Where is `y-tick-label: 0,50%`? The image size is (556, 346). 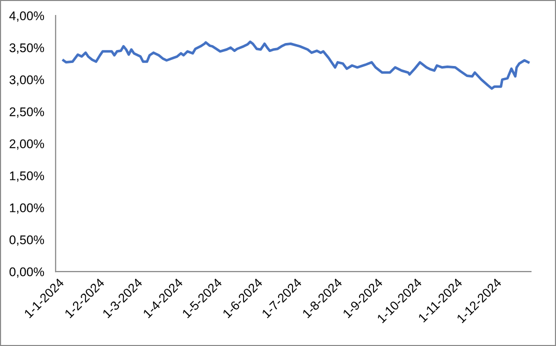 y-tick-label: 0,50% is located at coordinates (27, 240).